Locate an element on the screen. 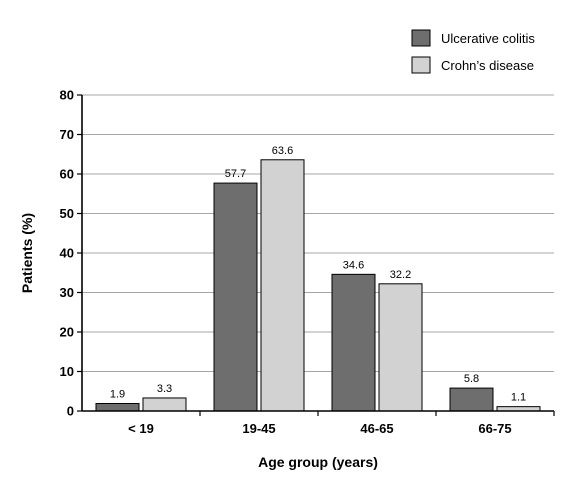  x-tick-label: < 19 is located at coordinates (141, 428).